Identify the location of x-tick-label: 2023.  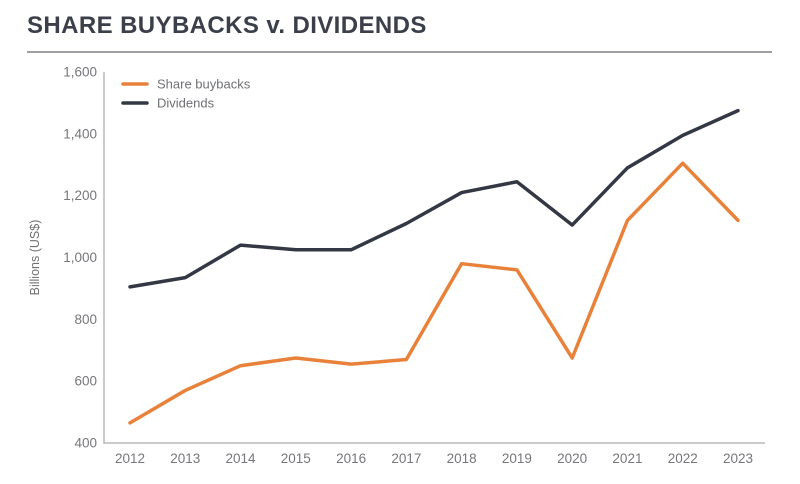
(738, 458).